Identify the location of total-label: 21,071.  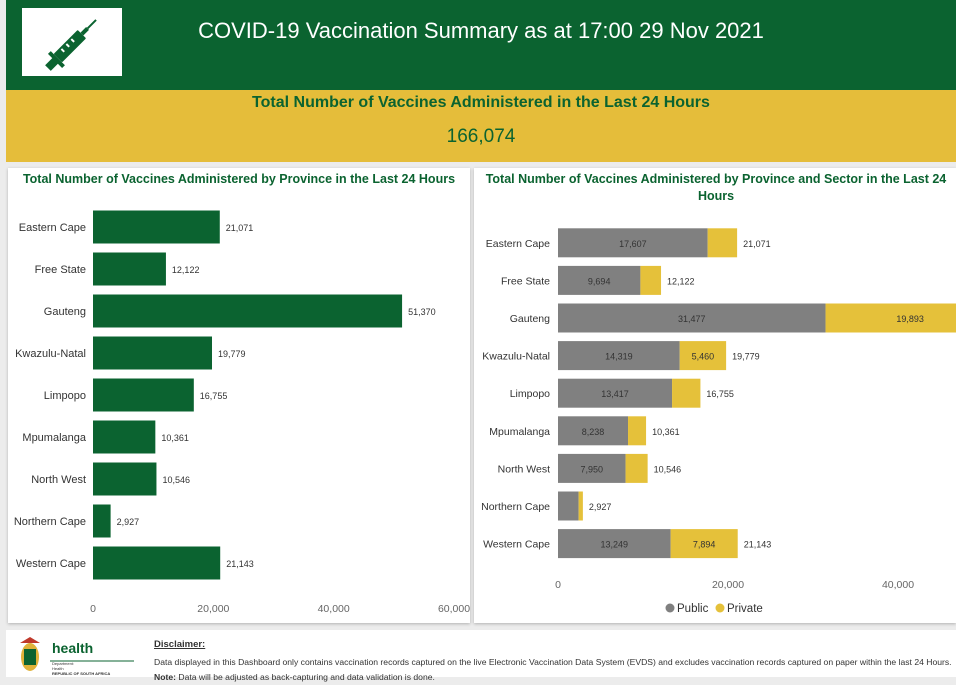
(757, 244).